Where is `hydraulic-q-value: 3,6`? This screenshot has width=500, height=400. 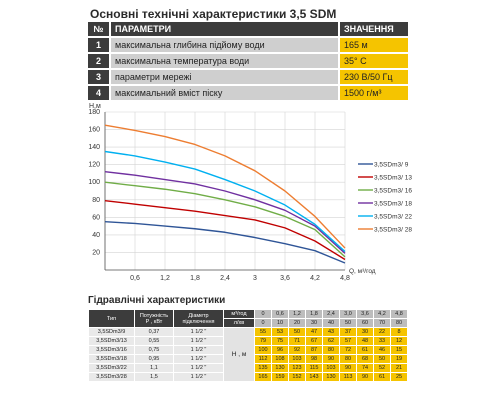
hydraulic-q-value: 3,6 is located at coordinates (365, 314).